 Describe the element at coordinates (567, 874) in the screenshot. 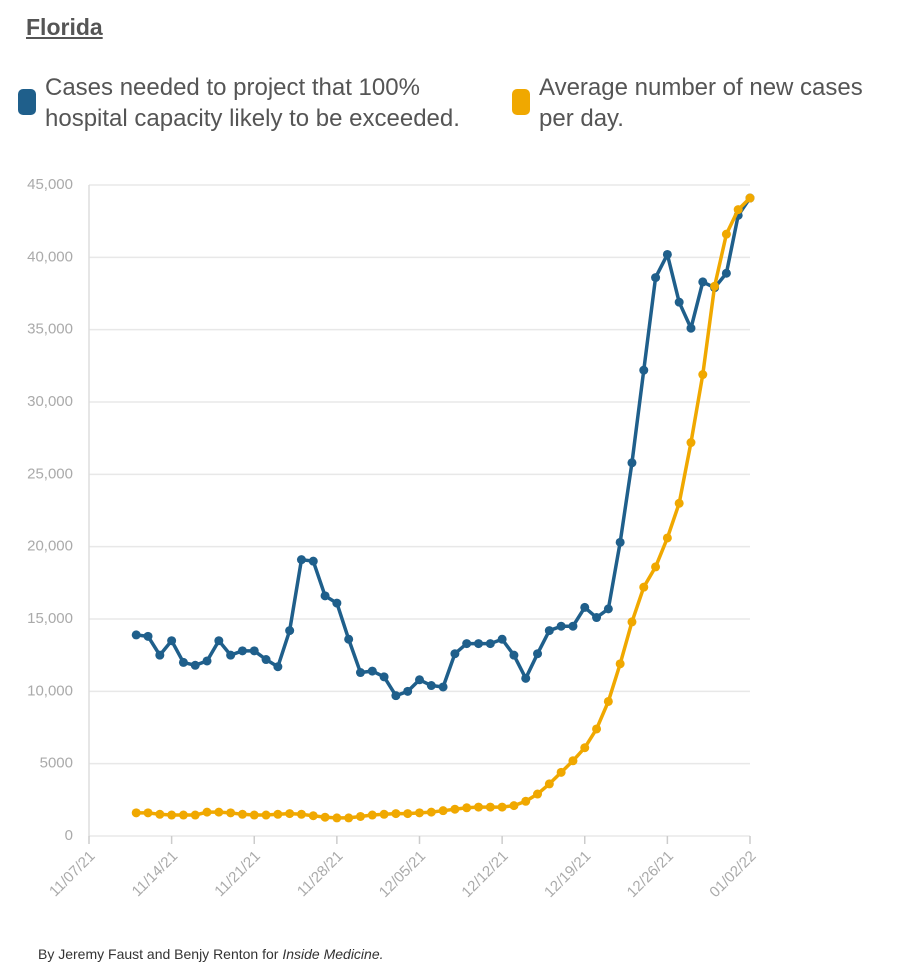

I see `x-tick-label: 12/19/21` at that location.